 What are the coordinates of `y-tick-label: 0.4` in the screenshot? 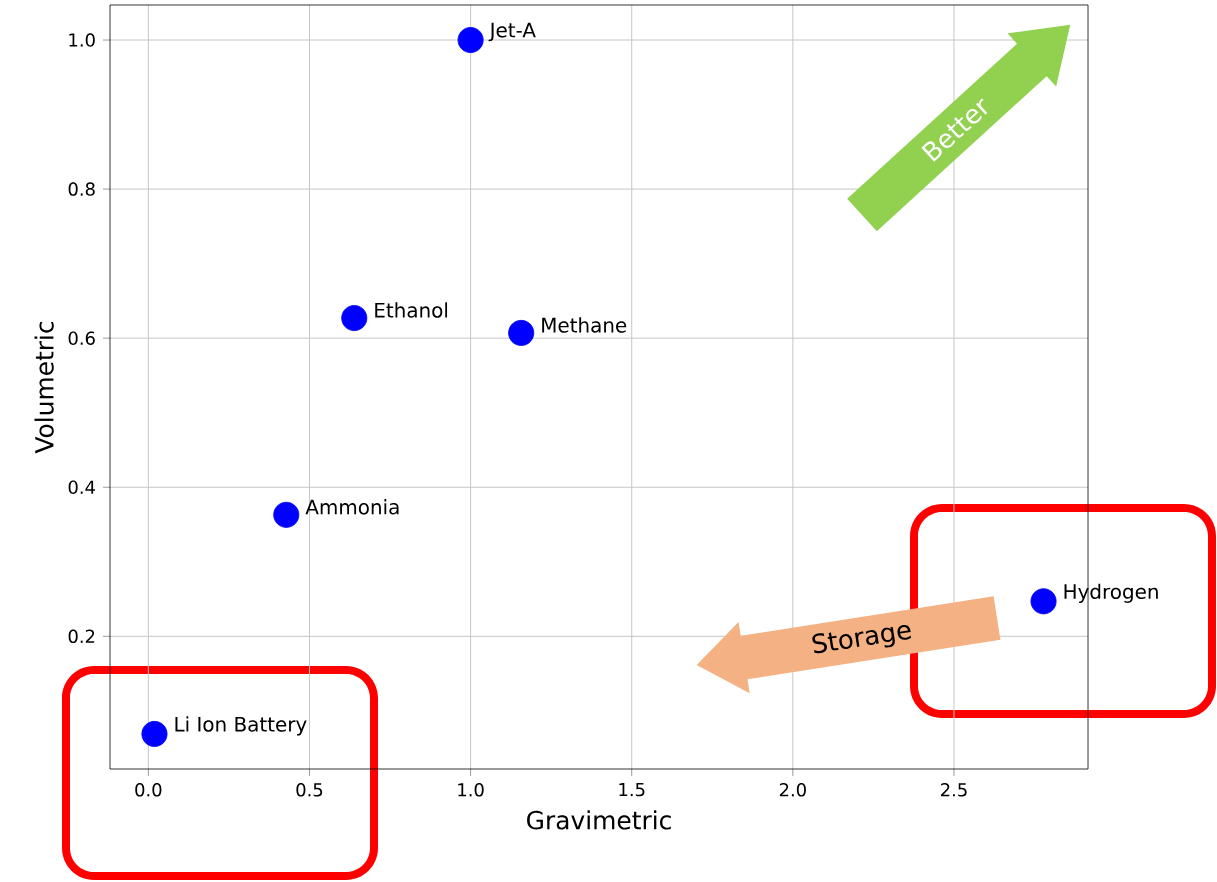 It's located at (81, 487).